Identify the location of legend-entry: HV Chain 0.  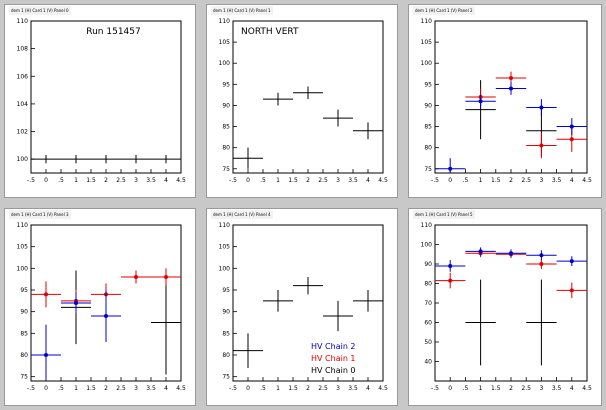
(333, 370).